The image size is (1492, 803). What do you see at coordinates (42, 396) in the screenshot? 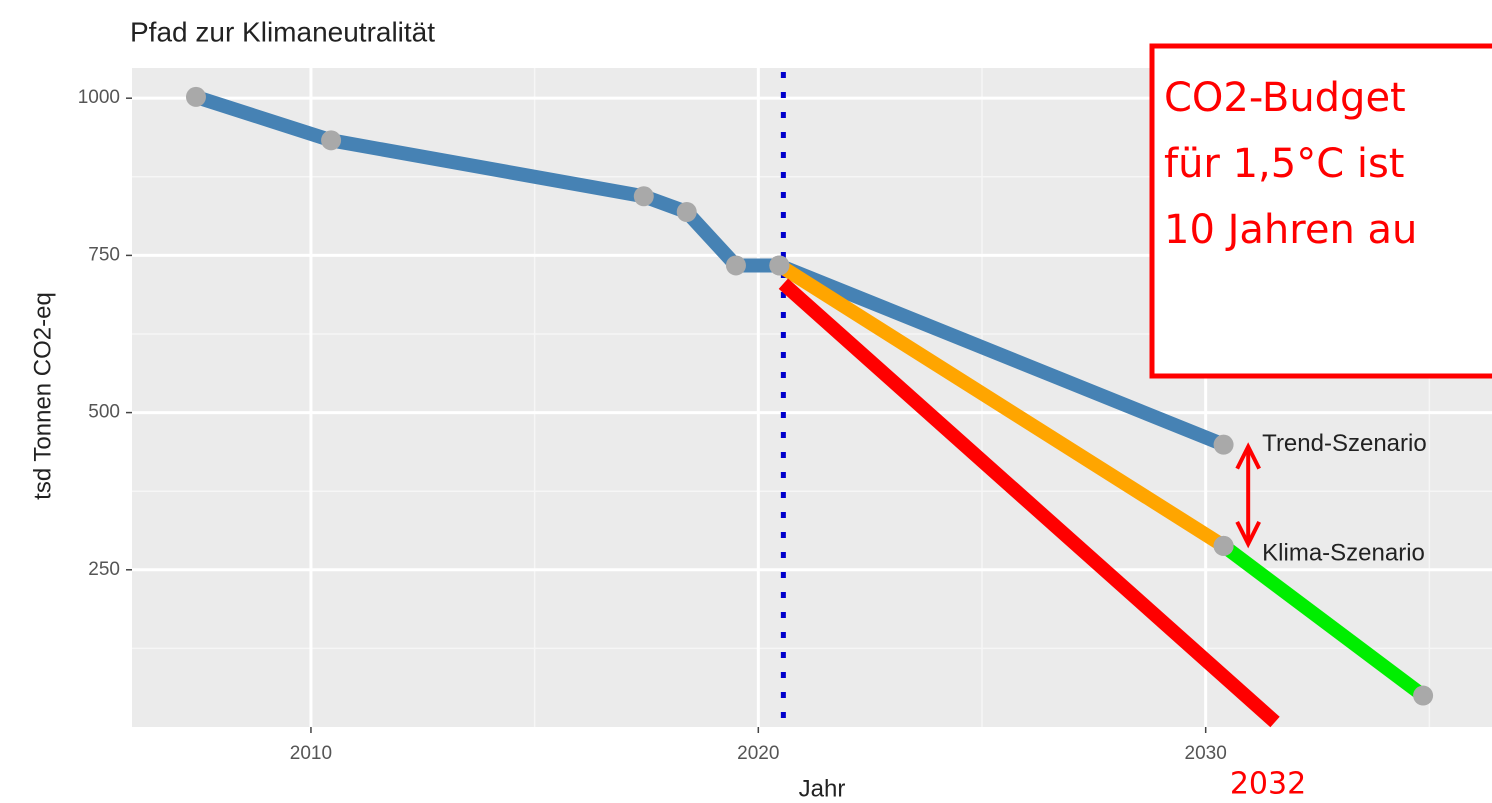
I see `y-axis-label: tsd Tonnen CO2-eq` at bounding box center [42, 396].